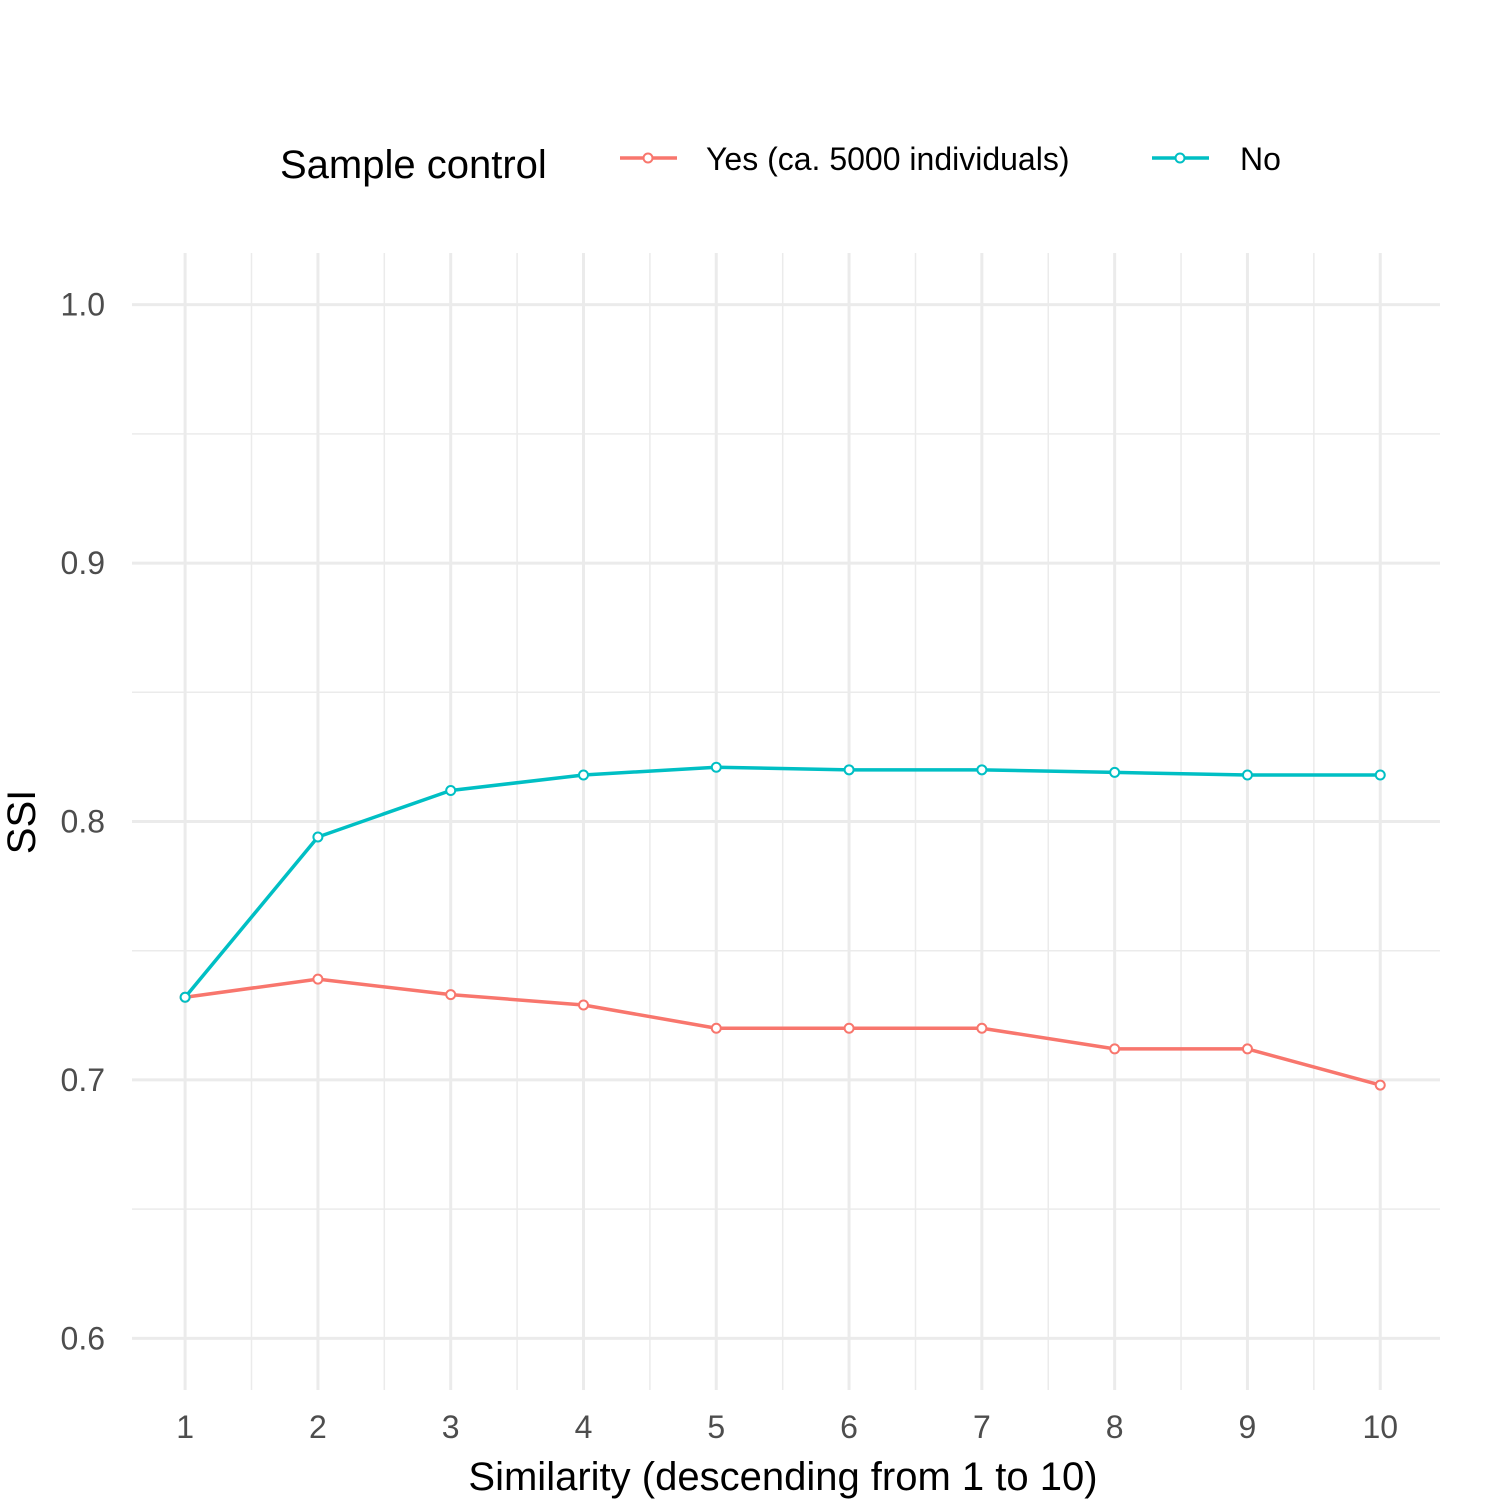 This screenshot has width=1500, height=1500. Describe the element at coordinates (782, 1477) in the screenshot. I see `x-axis-title: Similarity (descending from 1 to 10)` at that location.